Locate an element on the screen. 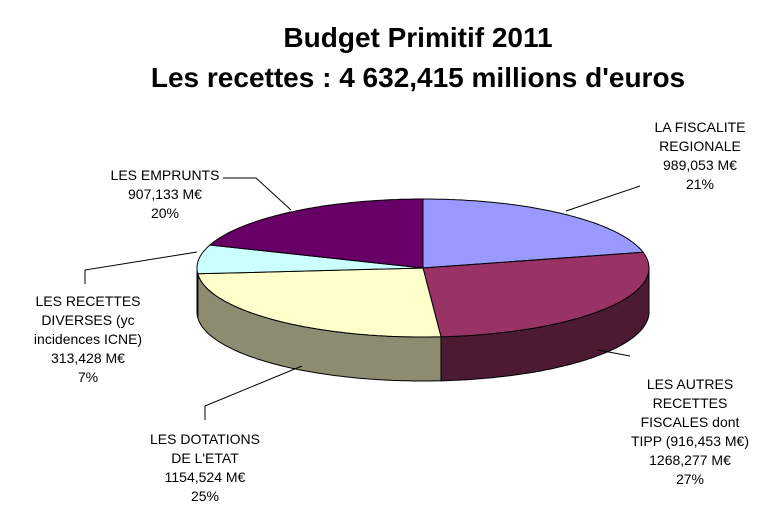  percent-label: 21% is located at coordinates (700, 184).